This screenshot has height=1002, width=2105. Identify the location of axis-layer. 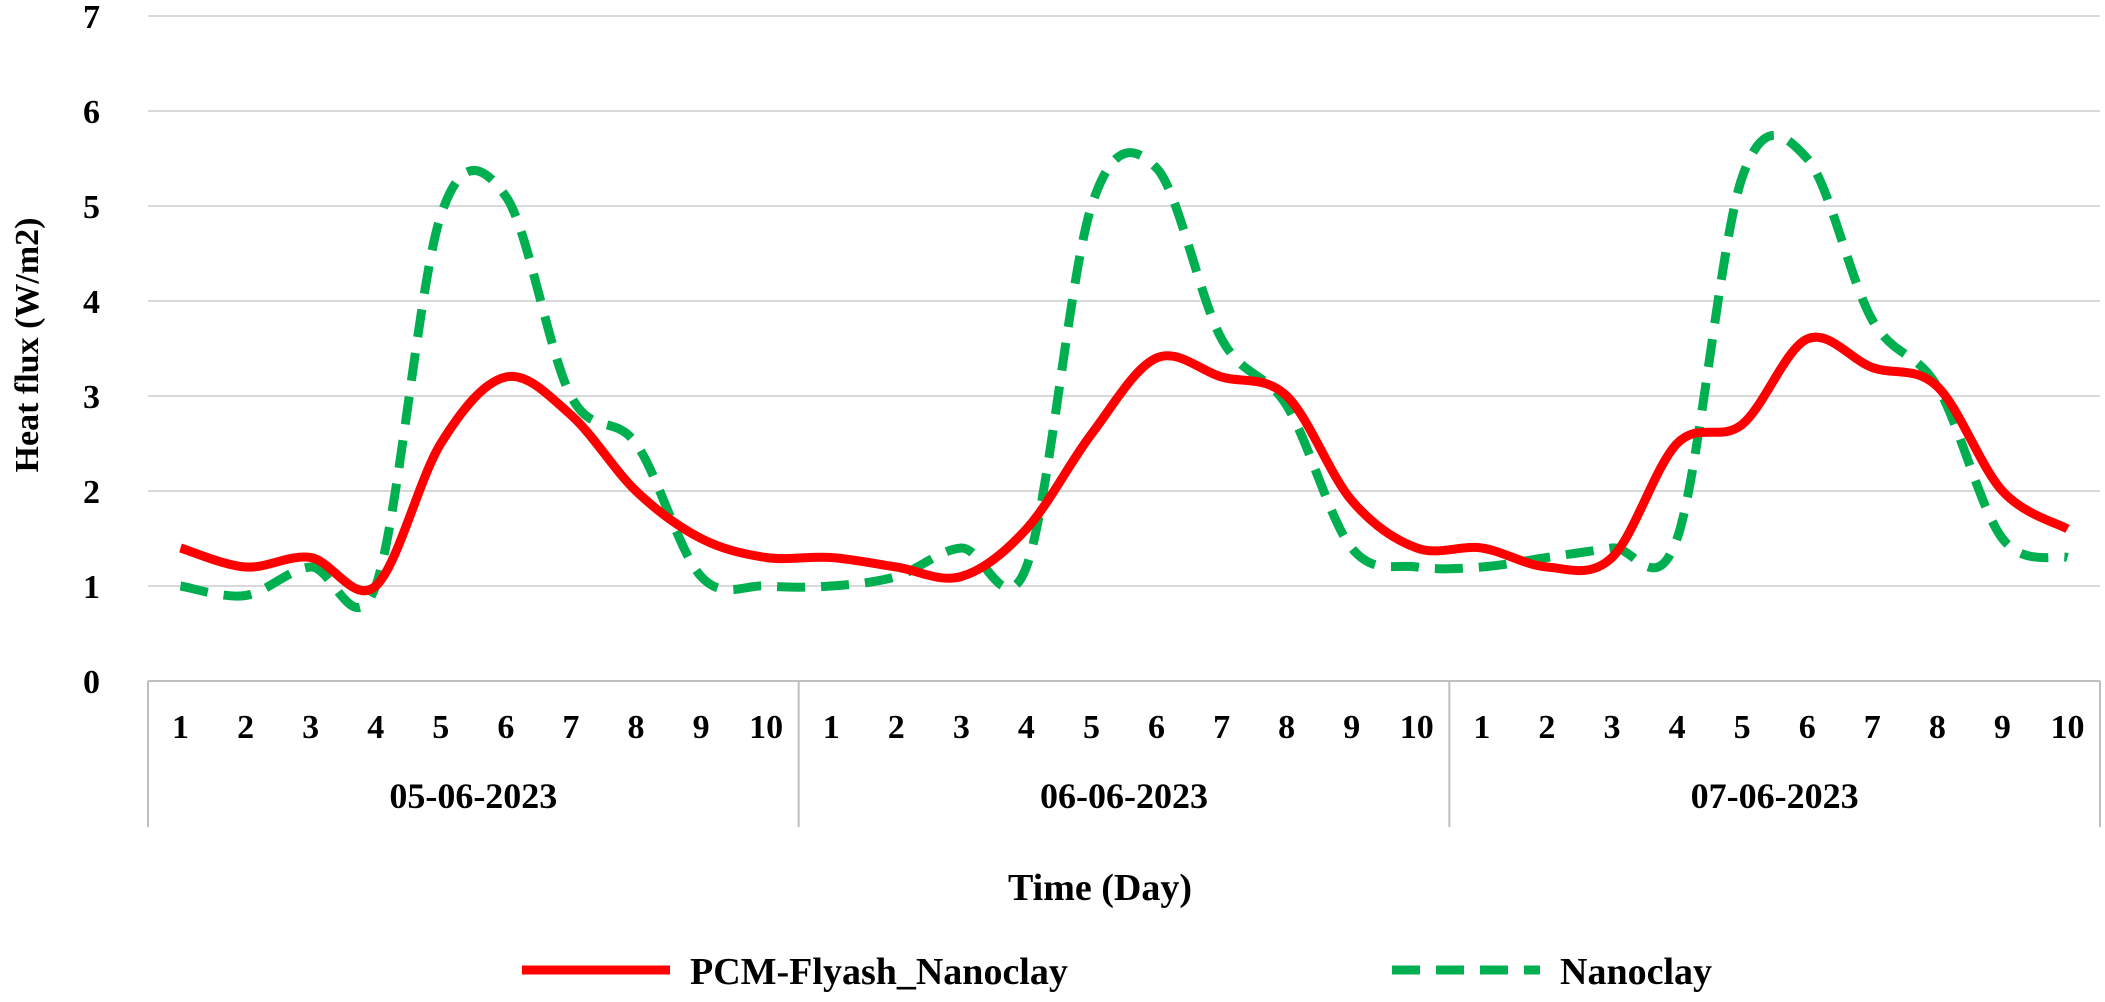
(1124, 753).